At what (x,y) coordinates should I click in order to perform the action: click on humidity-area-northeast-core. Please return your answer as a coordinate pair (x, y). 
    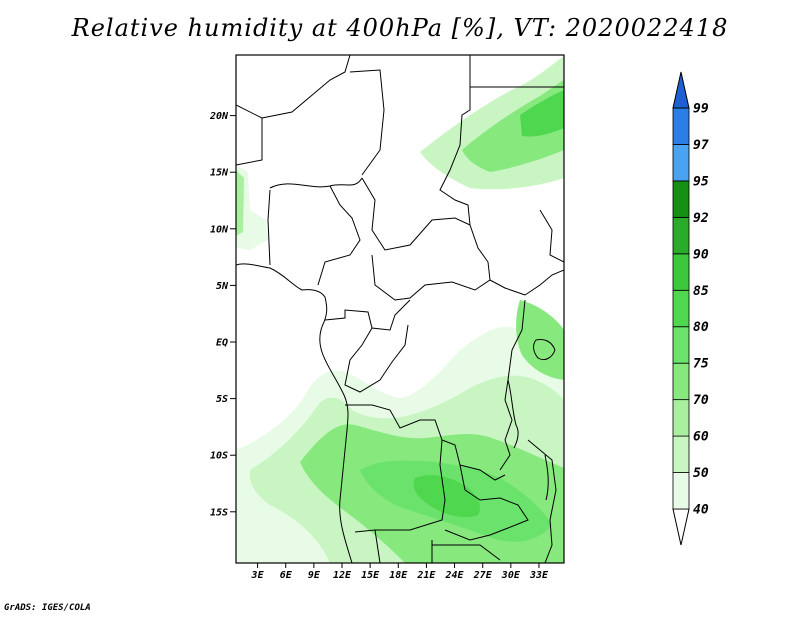
    Looking at the image, I should click on (513, 126).